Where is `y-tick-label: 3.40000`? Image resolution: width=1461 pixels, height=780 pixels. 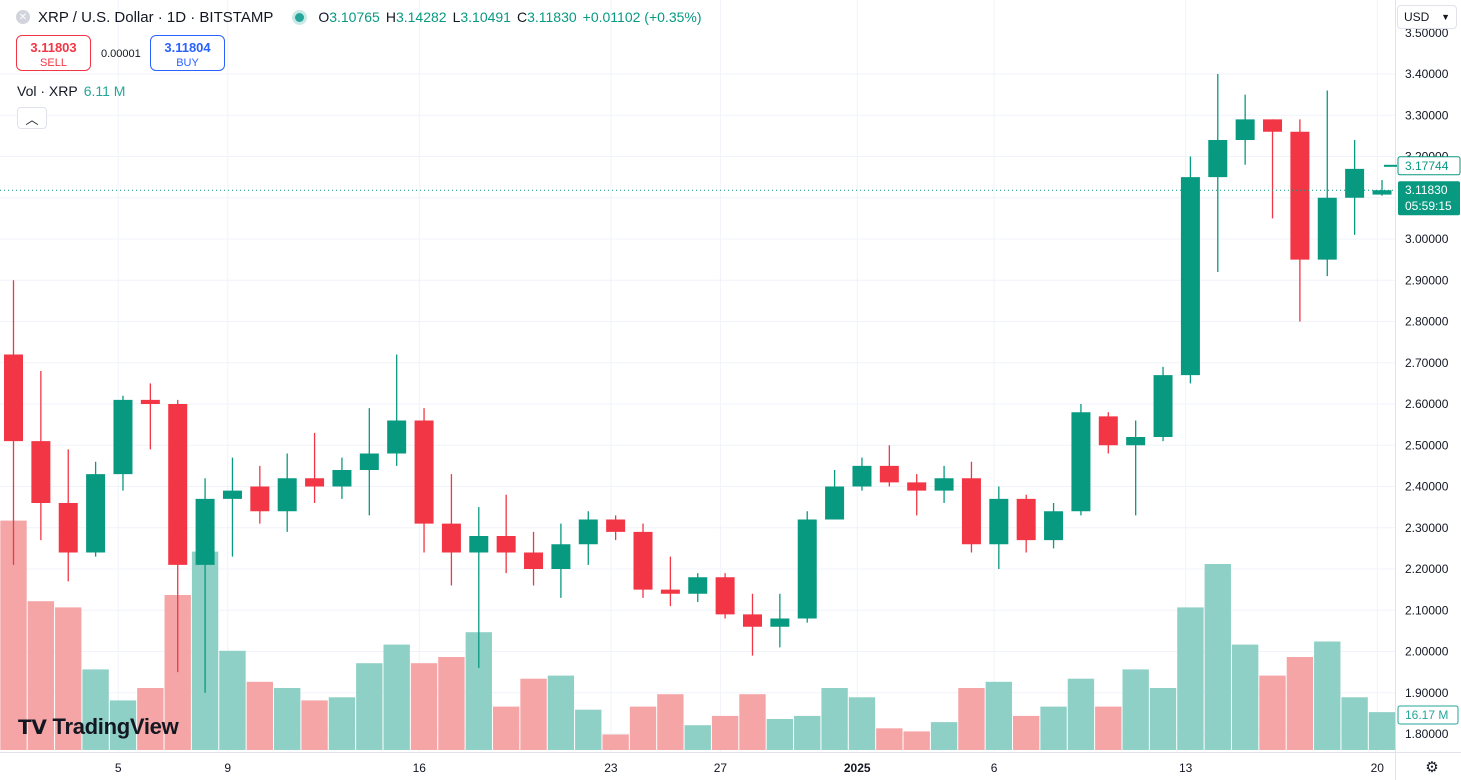
y-tick-label: 3.40000 is located at coordinates (1427, 74).